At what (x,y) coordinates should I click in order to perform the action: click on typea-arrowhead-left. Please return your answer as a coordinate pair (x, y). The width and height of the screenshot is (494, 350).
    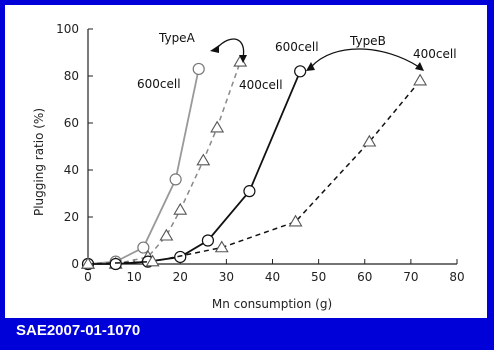
    Looking at the image, I should click on (214, 49).